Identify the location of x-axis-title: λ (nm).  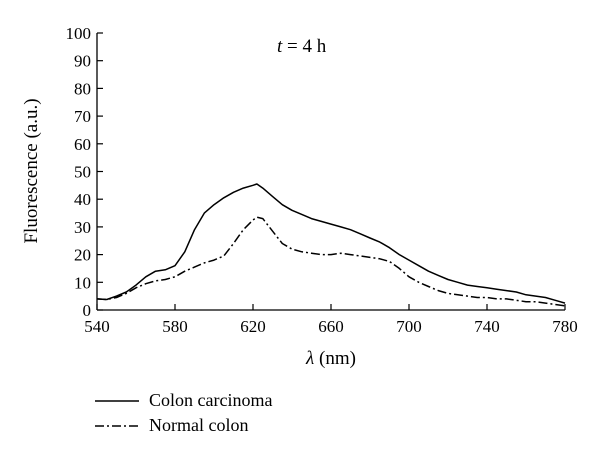
(330, 358).